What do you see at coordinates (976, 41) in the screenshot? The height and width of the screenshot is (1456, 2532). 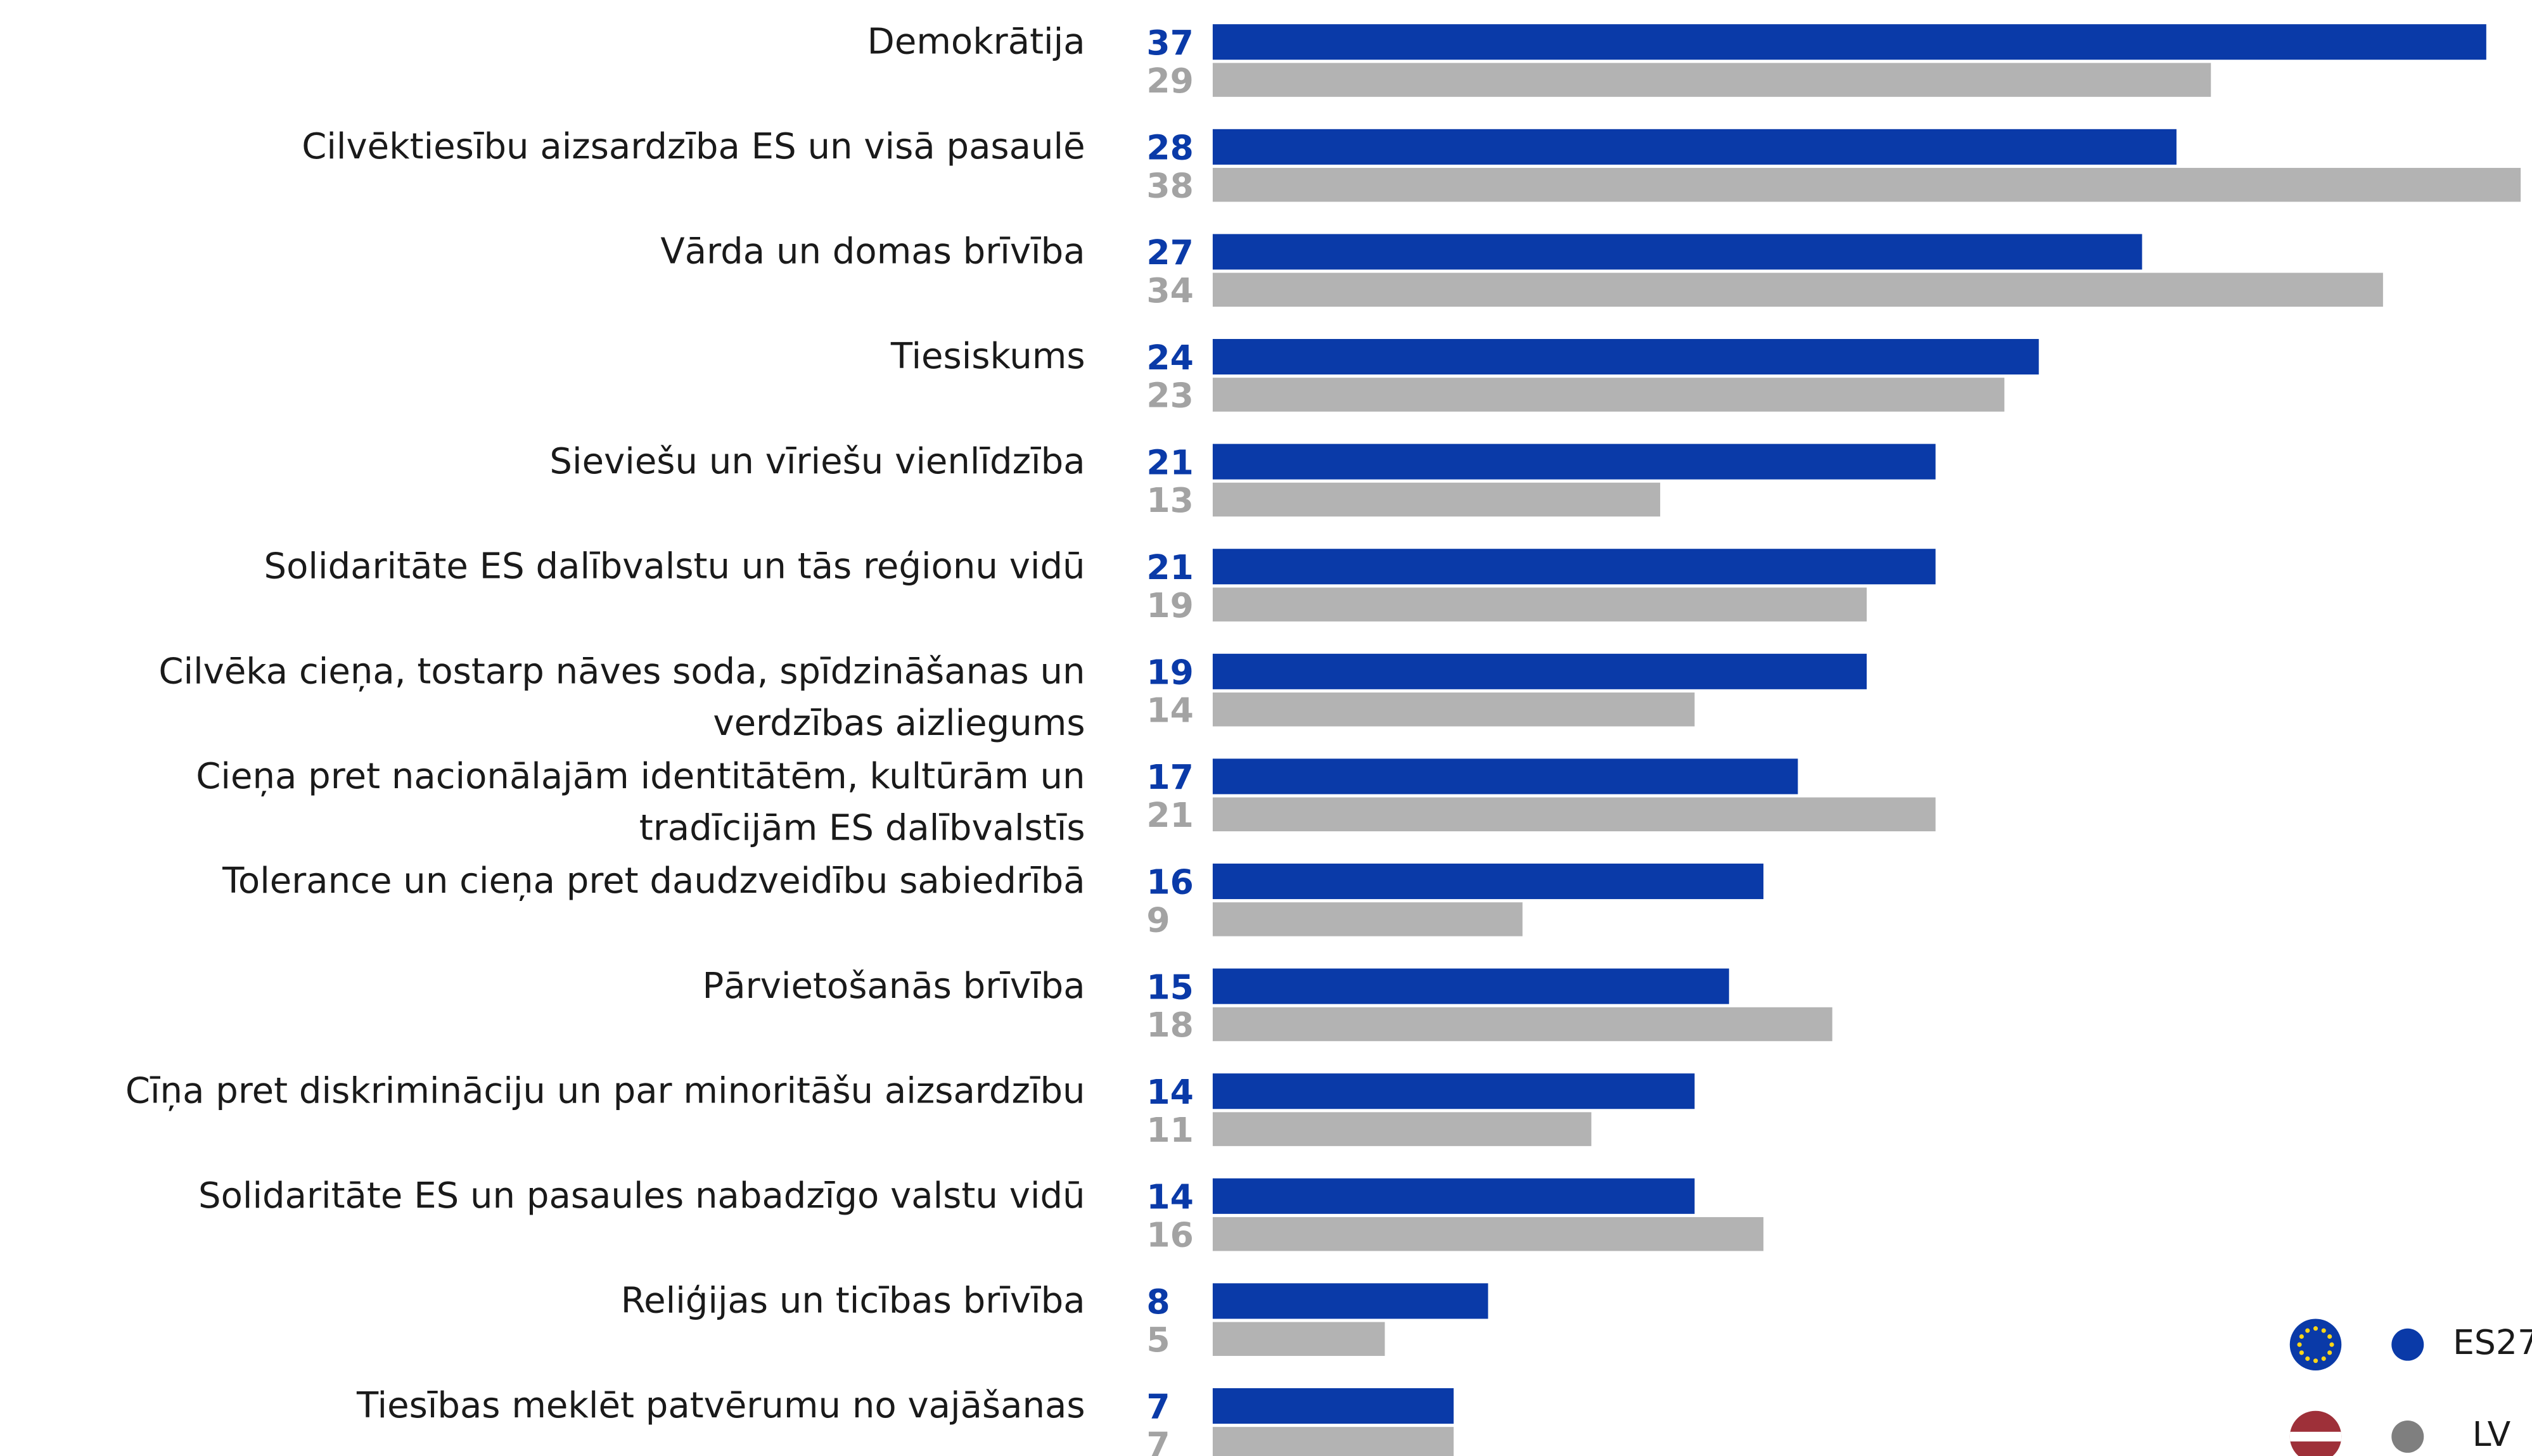 I see `category-label: Demokrātija` at bounding box center [976, 41].